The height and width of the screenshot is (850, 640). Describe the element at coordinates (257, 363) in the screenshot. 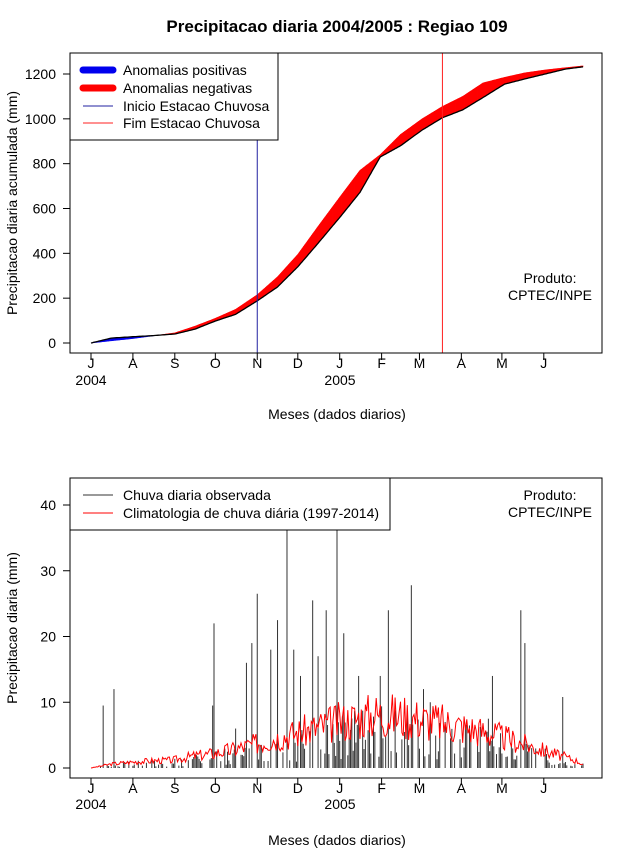

I see `top-x-tick-label: N` at that location.